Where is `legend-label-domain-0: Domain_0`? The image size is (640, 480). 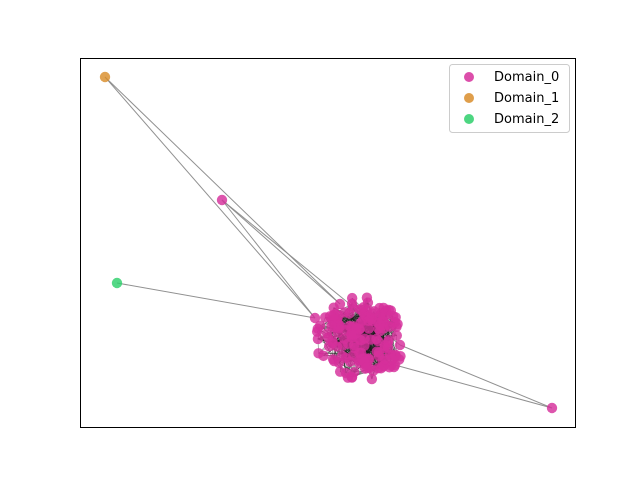
legend-label-domain-0: Domain_0 is located at coordinates (526, 77).